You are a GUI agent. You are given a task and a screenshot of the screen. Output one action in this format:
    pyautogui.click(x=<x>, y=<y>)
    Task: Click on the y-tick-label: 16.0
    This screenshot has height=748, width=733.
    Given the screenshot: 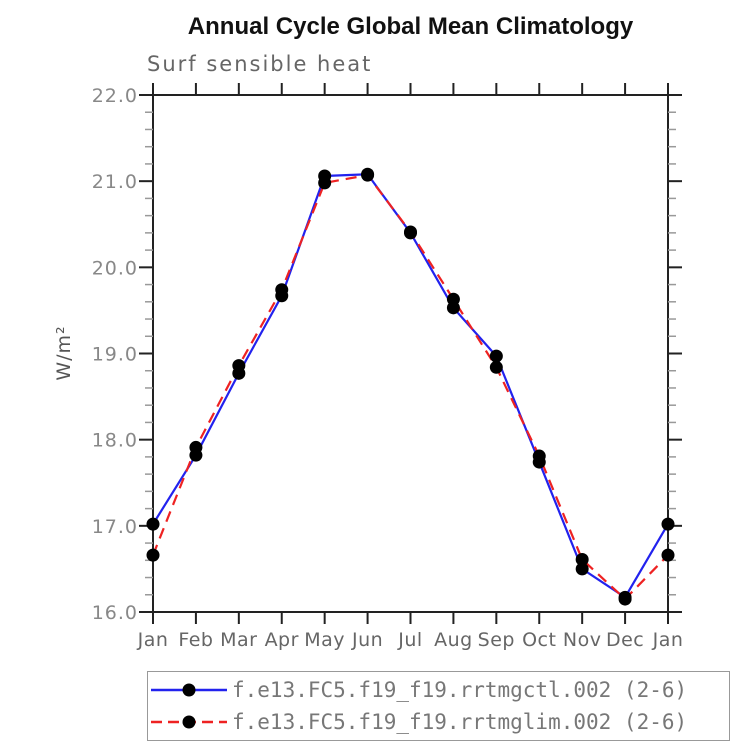 What is the action you would take?
    pyautogui.click(x=115, y=613)
    